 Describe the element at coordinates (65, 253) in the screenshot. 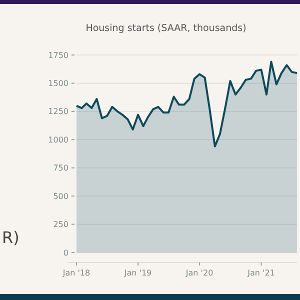

I see `y-tick-label: 0` at that location.